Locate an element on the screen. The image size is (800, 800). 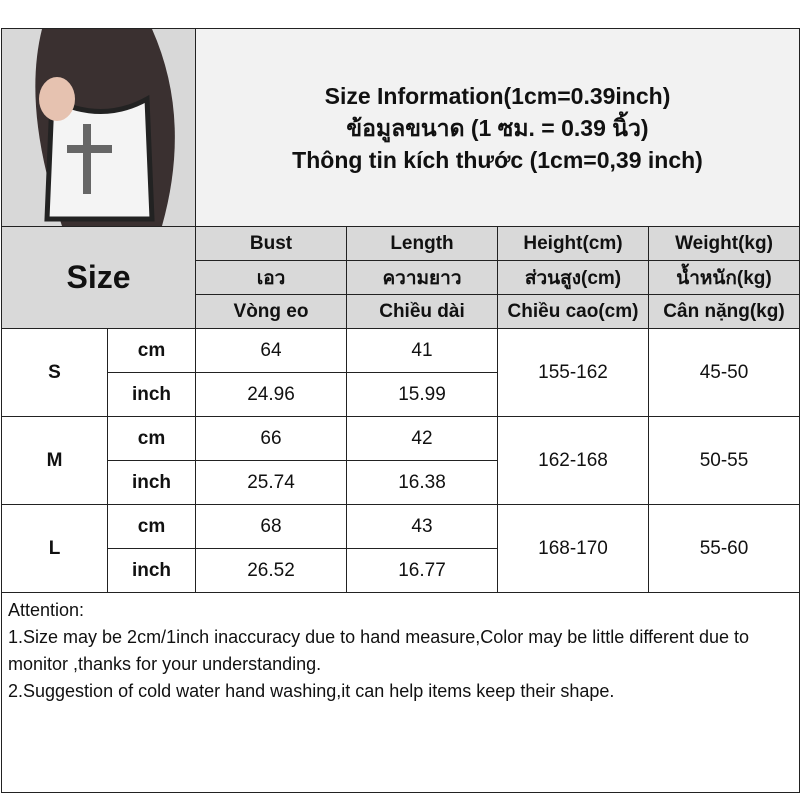
bust-value: 26.52 is located at coordinates (271, 570).